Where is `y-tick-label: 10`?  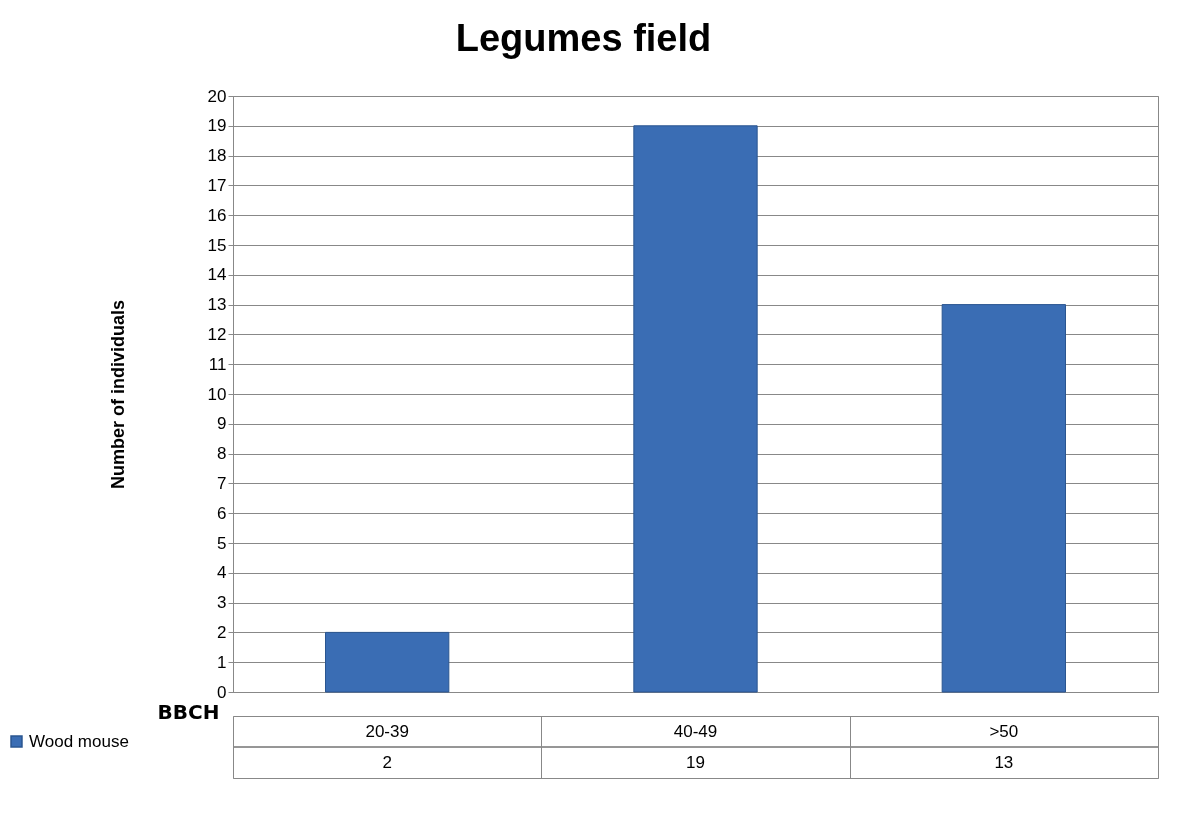 y-tick-label: 10 is located at coordinates (217, 394).